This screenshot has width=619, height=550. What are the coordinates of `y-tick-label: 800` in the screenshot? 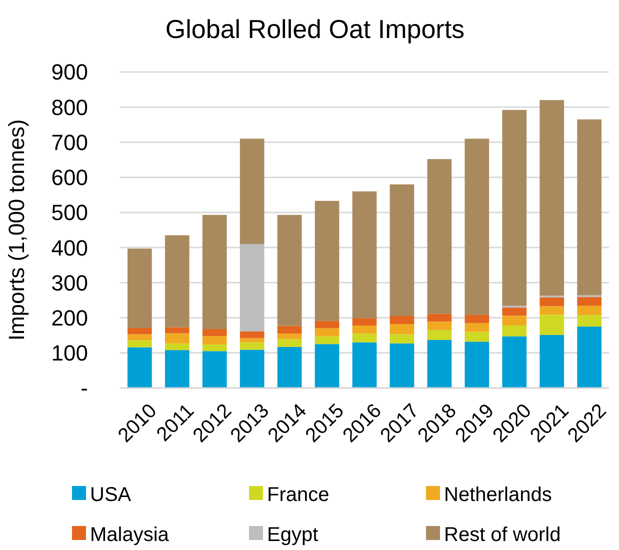 It's located at (69, 107).